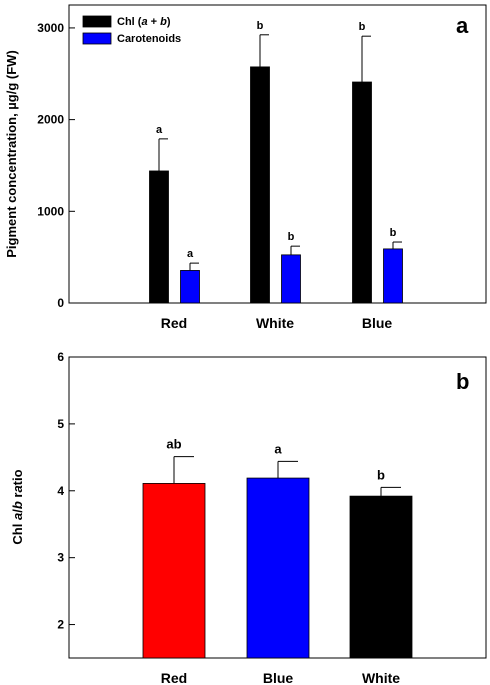 The width and height of the screenshot is (490, 685). I want to click on y-tick-label: 0, so click(60, 303).